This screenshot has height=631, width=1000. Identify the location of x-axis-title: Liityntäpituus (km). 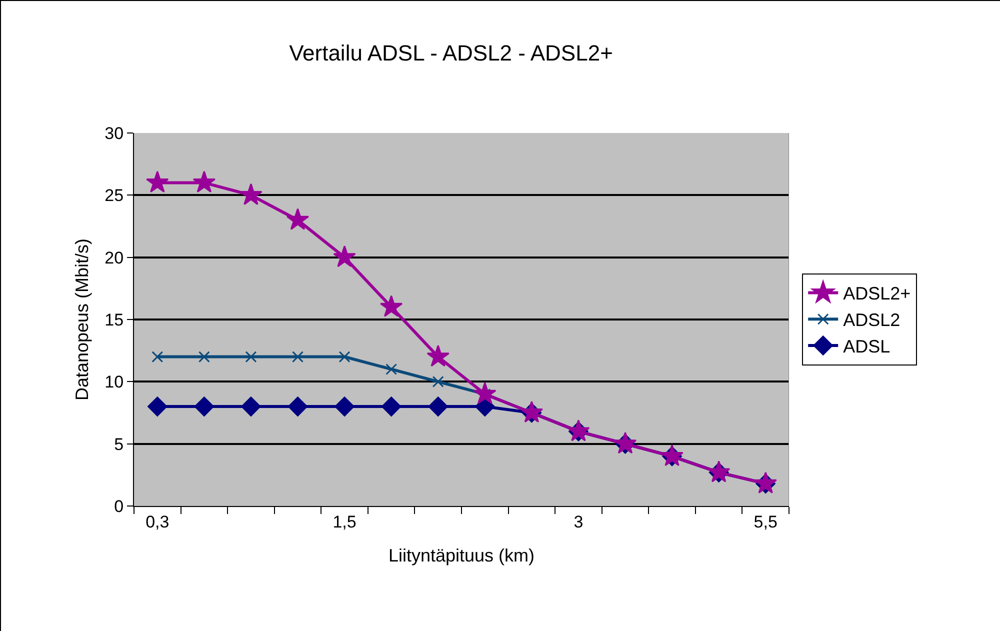
(461, 556).